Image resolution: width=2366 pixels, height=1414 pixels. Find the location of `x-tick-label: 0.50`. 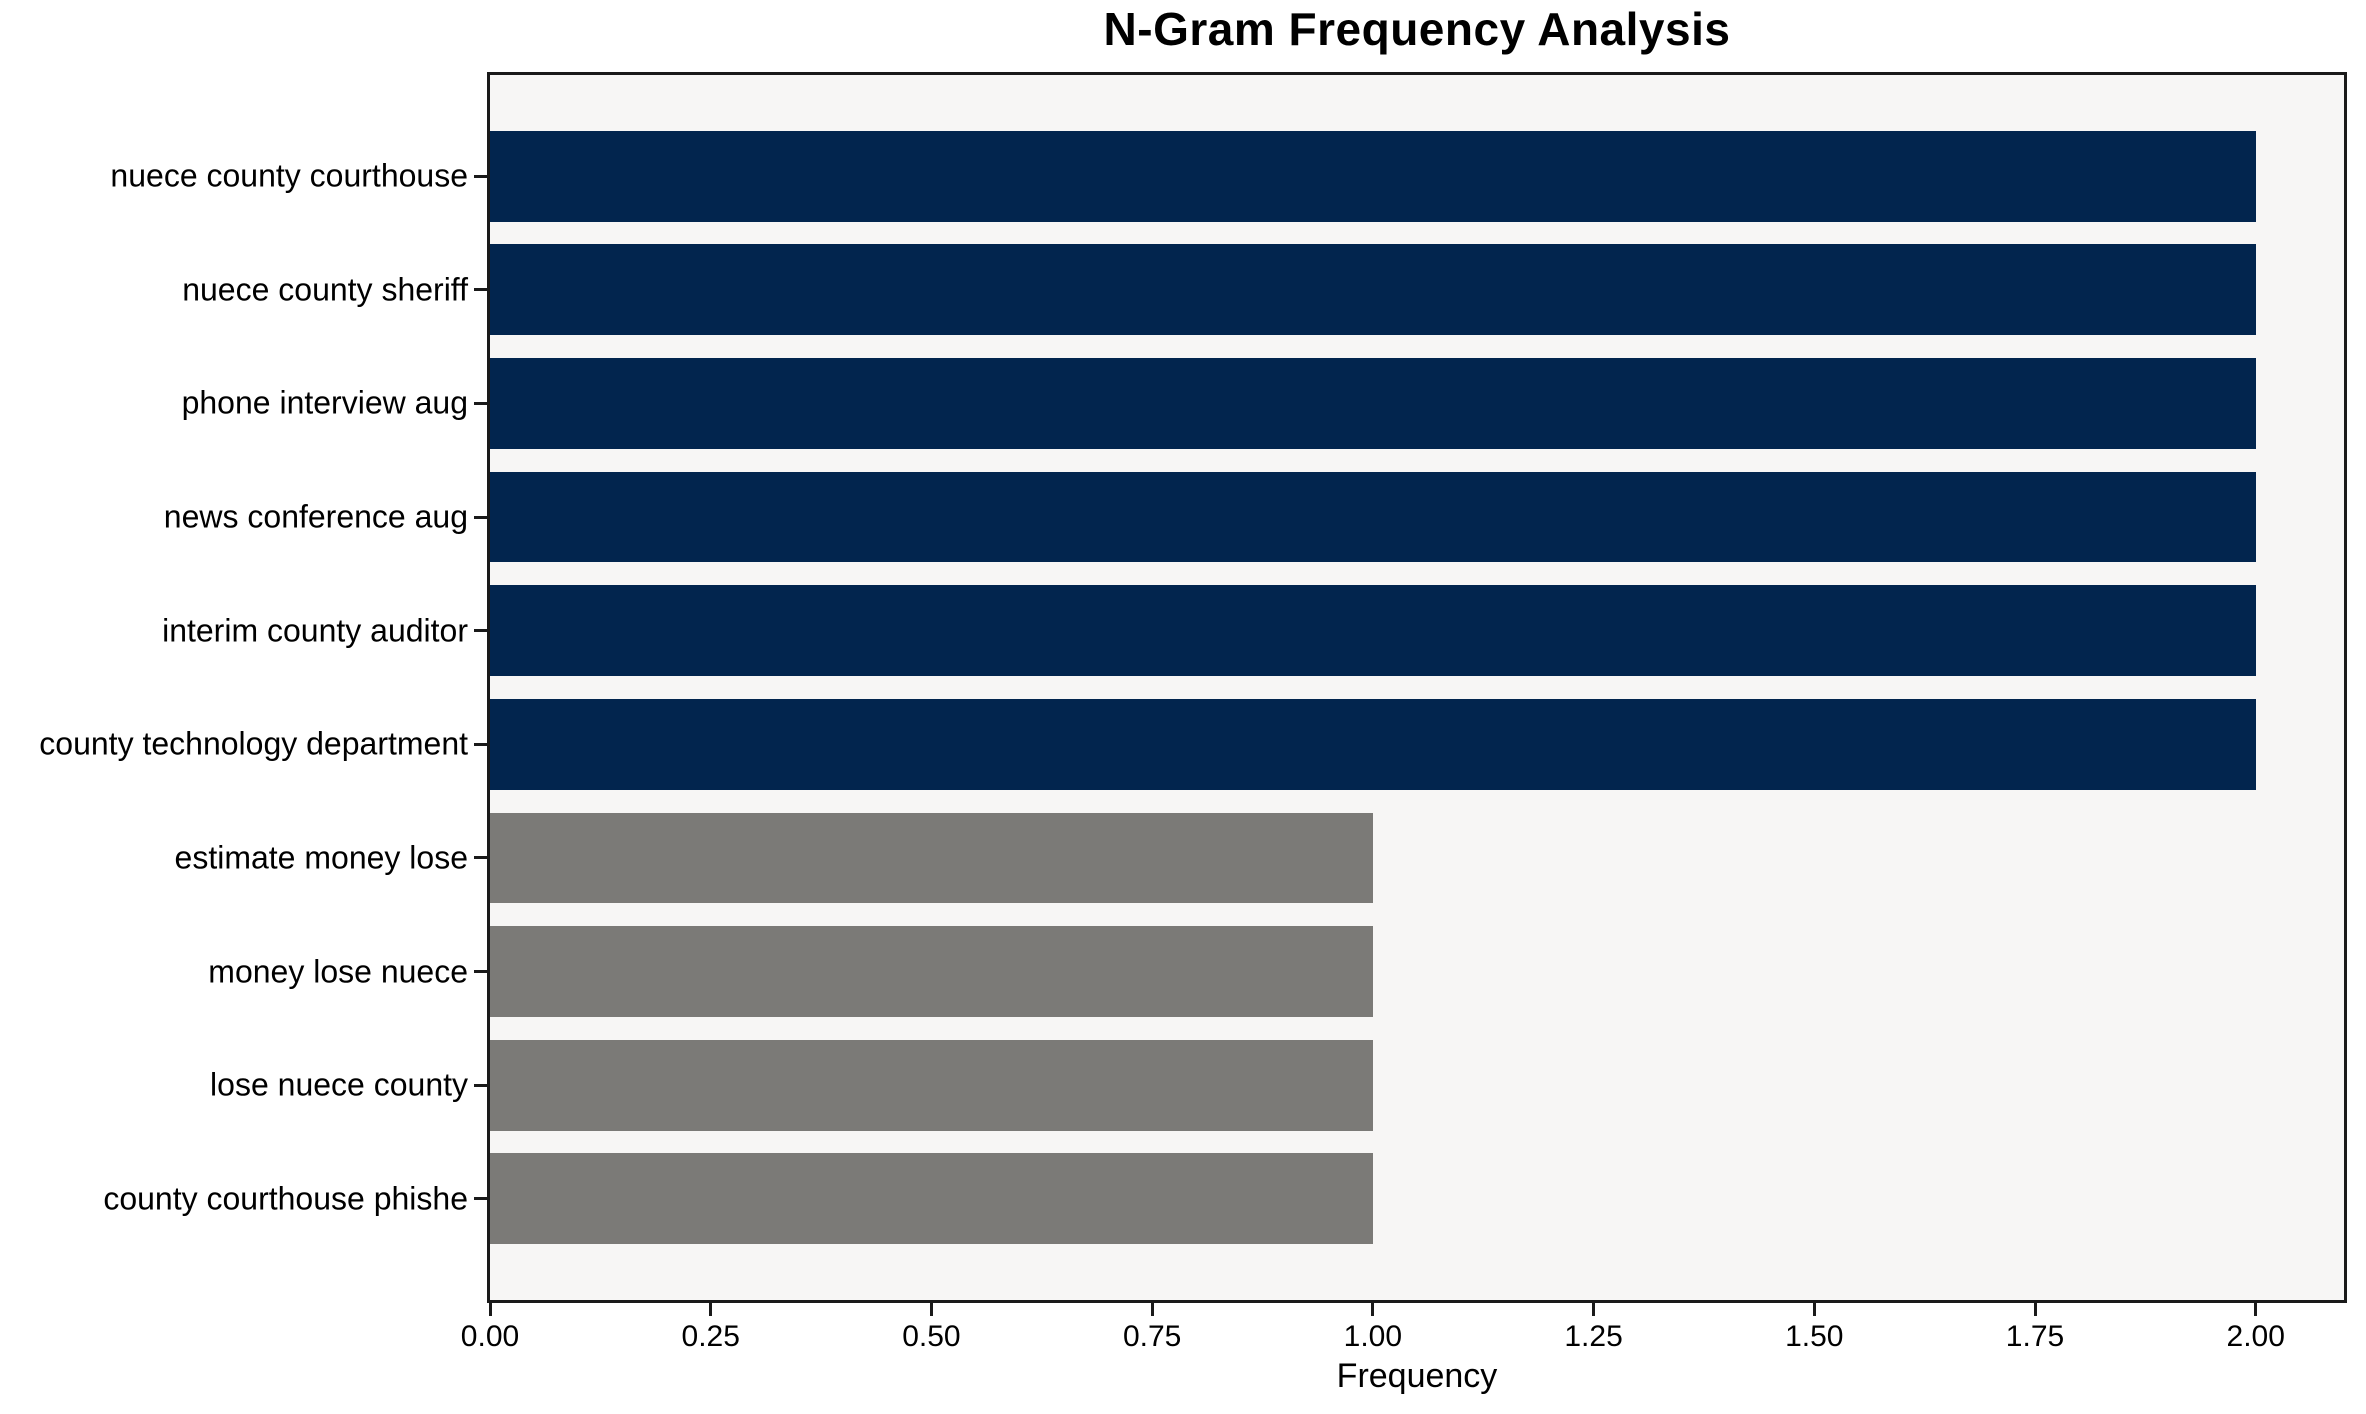

x-tick-label: 0.50 is located at coordinates (931, 1336).